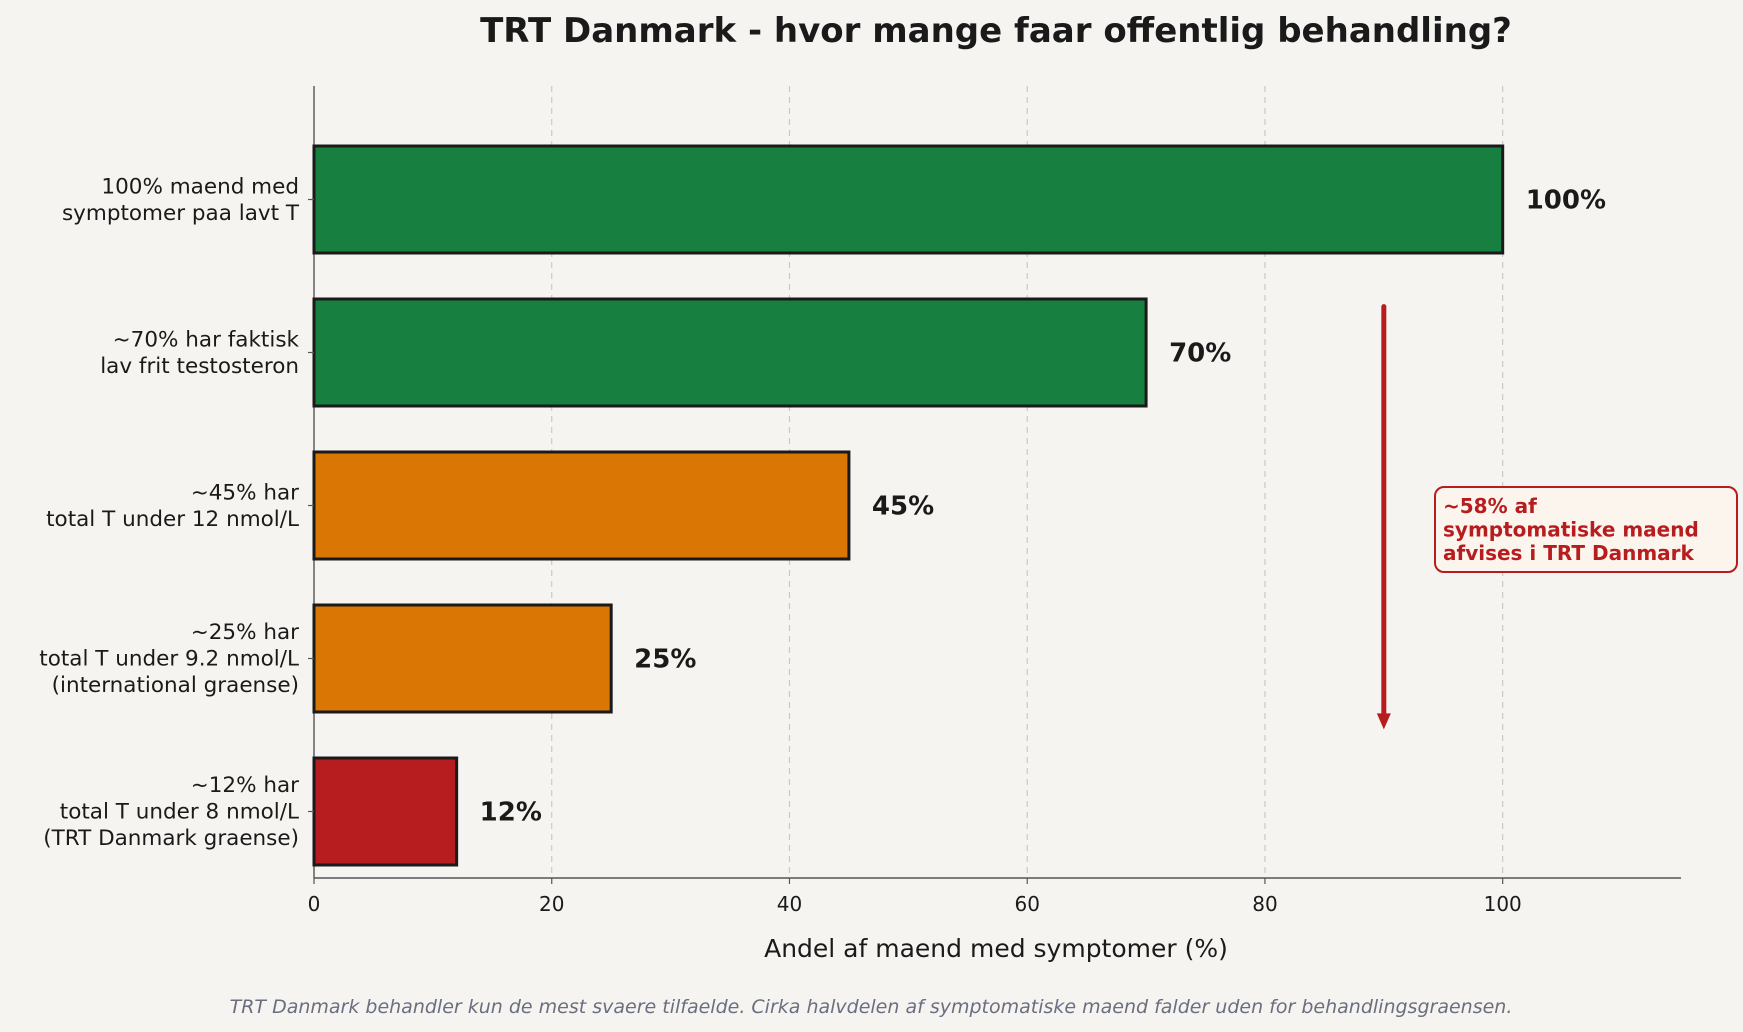 This screenshot has width=1743, height=1032. What do you see at coordinates (181, 200) in the screenshot?
I see `category-label: 100% maend med symptomer paa lavt T` at bounding box center [181, 200].